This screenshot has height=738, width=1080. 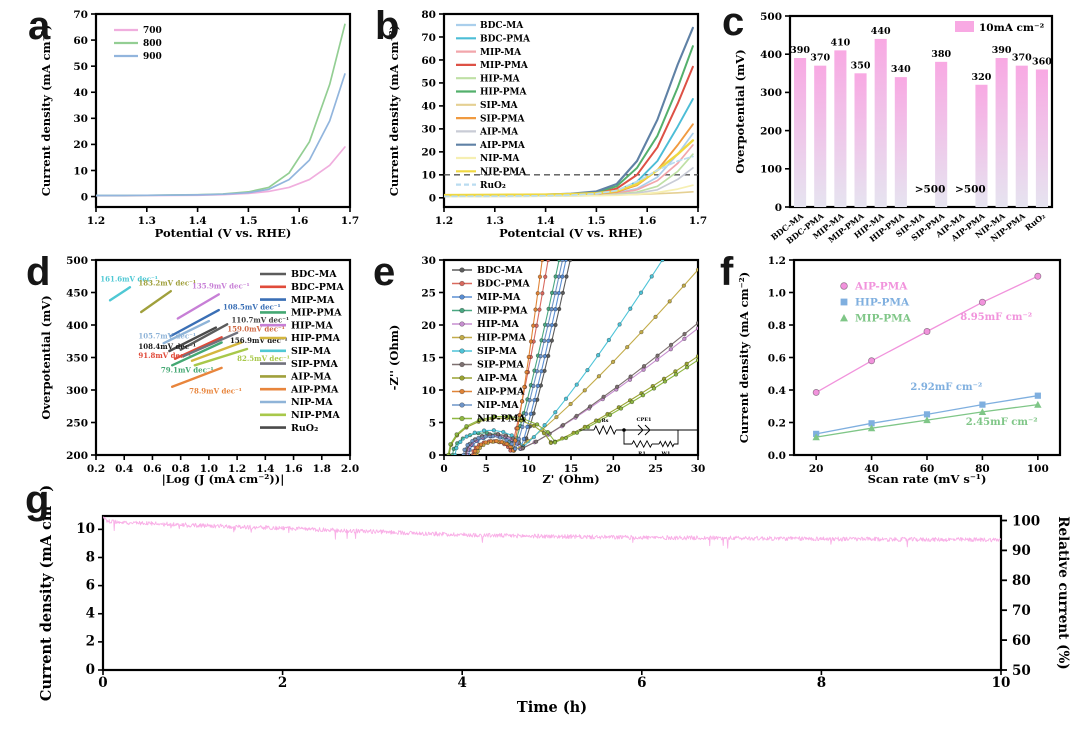 What do you see at coordinates (164, 355) in the screenshot?
I see `svg-text: 91.8mV dec⁻¹` at bounding box center [164, 355].